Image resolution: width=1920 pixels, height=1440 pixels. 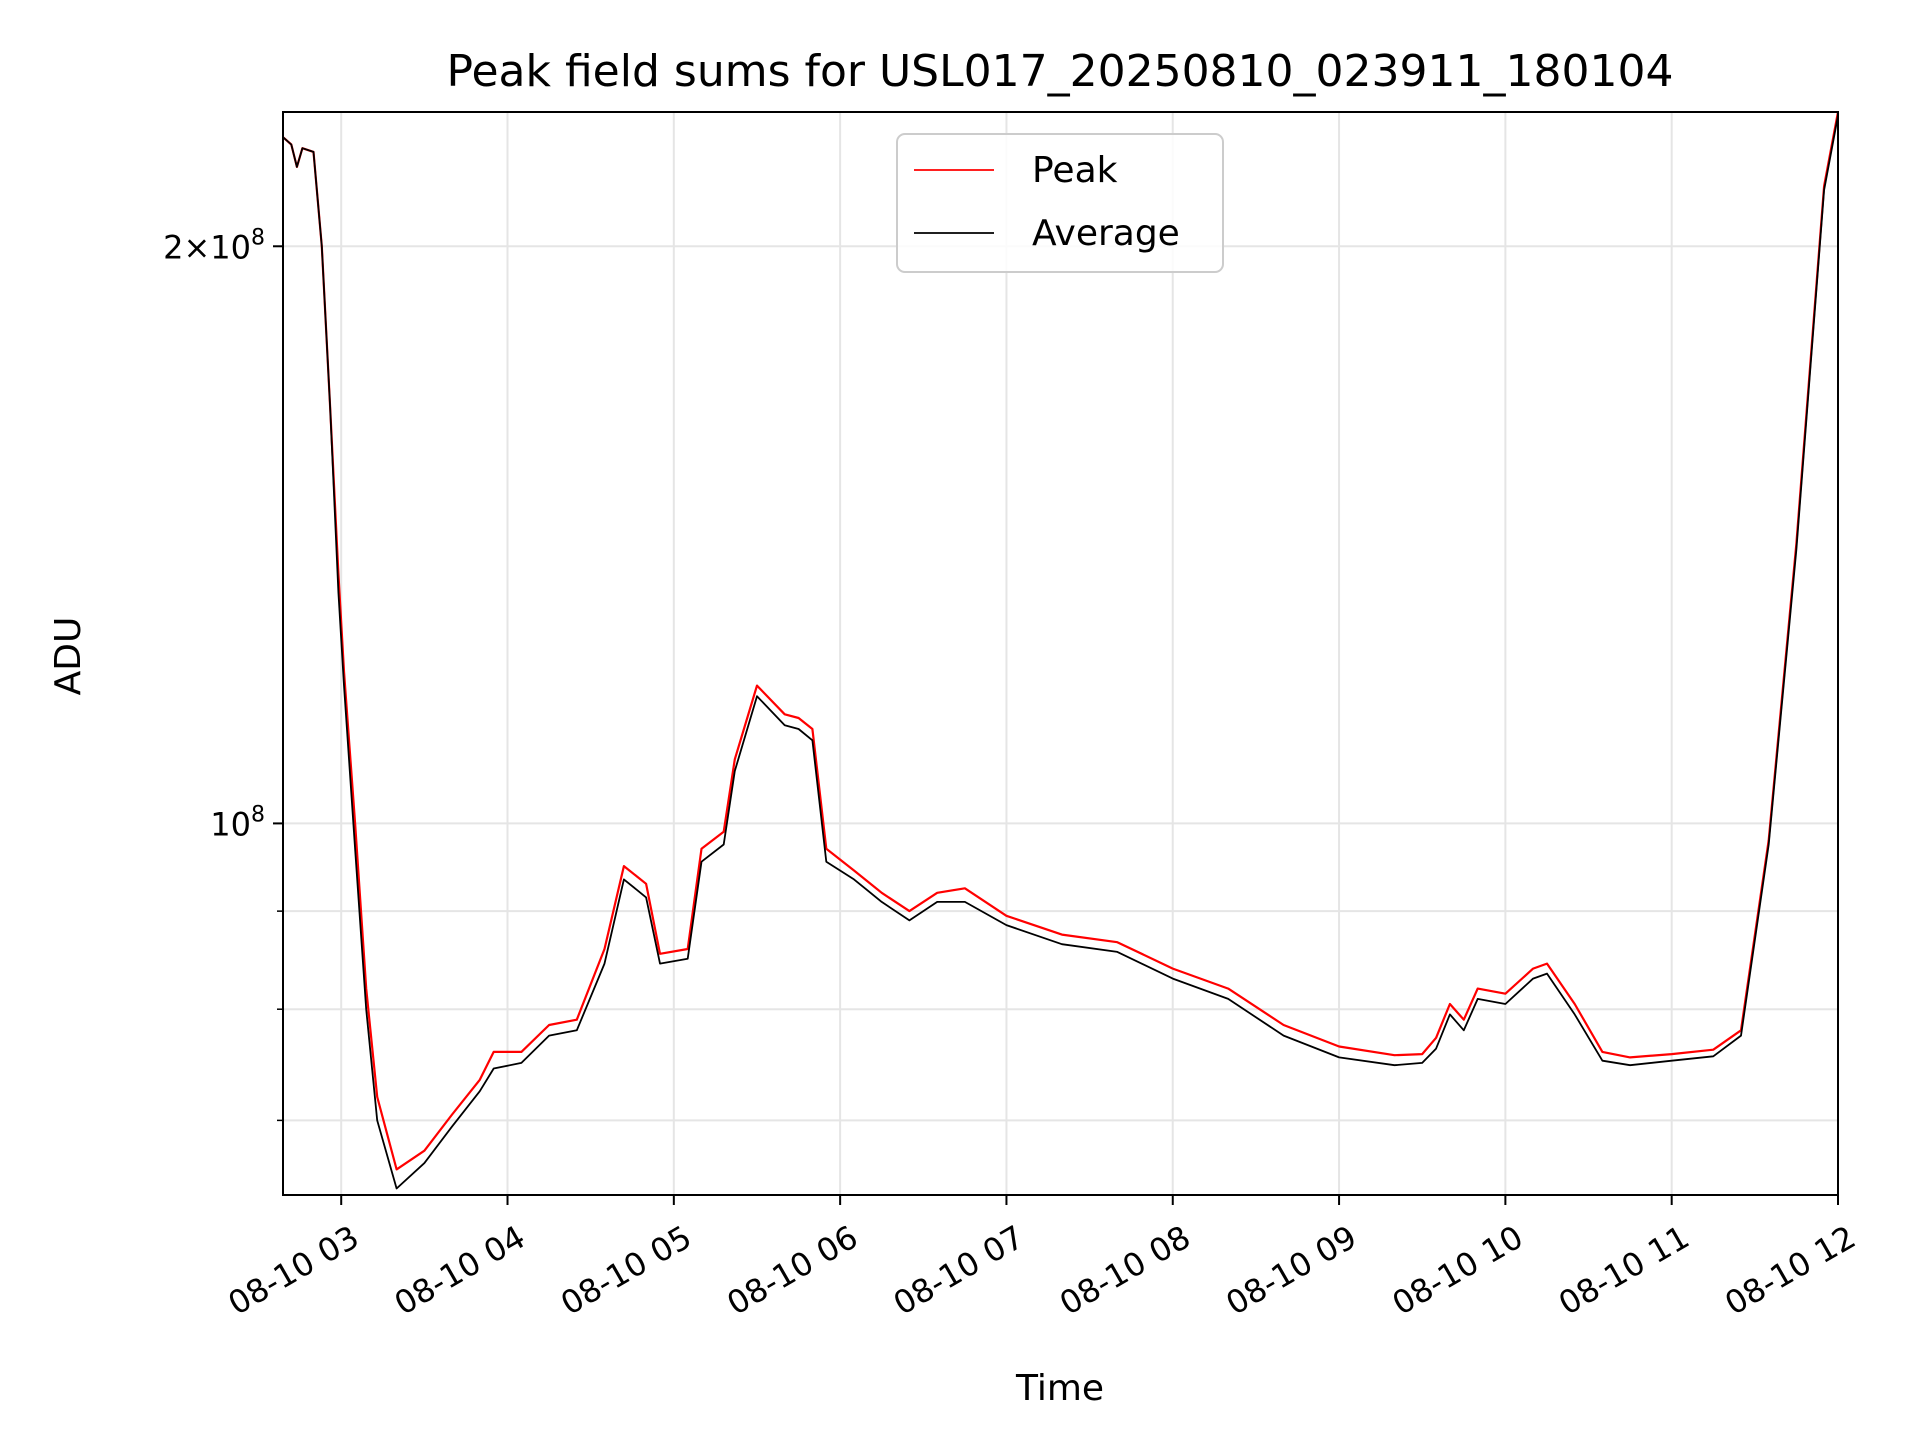 What do you see at coordinates (1458, 1270) in the screenshot?
I see `x-tick-label: 08-10 10` at bounding box center [1458, 1270].